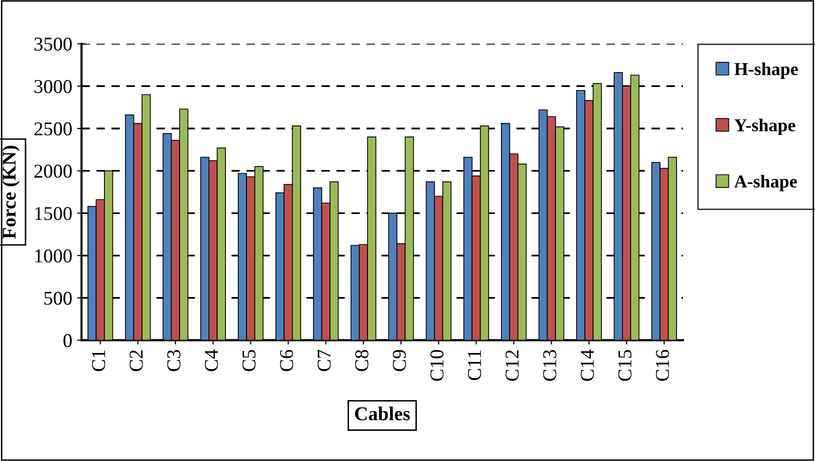 The image size is (815, 461). Describe the element at coordinates (53, 129) in the screenshot. I see `y-tick-label: 2500` at that location.